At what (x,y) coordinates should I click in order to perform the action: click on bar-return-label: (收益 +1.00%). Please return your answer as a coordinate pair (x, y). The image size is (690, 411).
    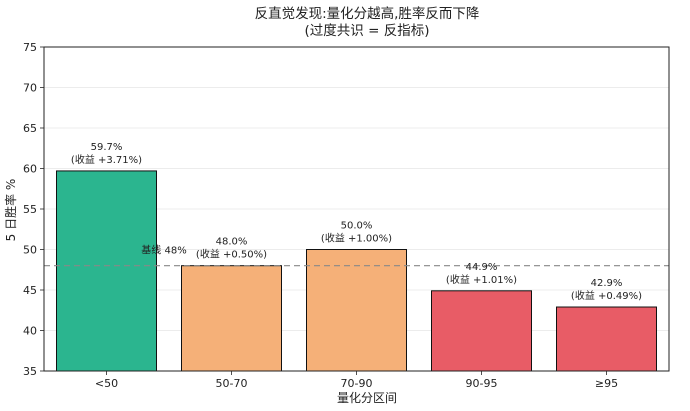
    Looking at the image, I should click on (356, 238).